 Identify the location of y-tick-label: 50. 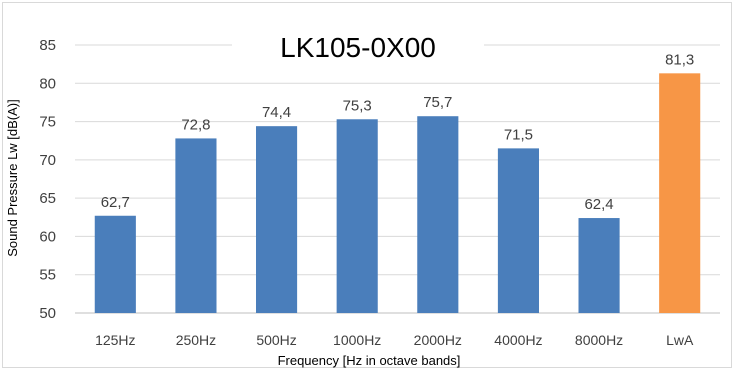
(47, 313).